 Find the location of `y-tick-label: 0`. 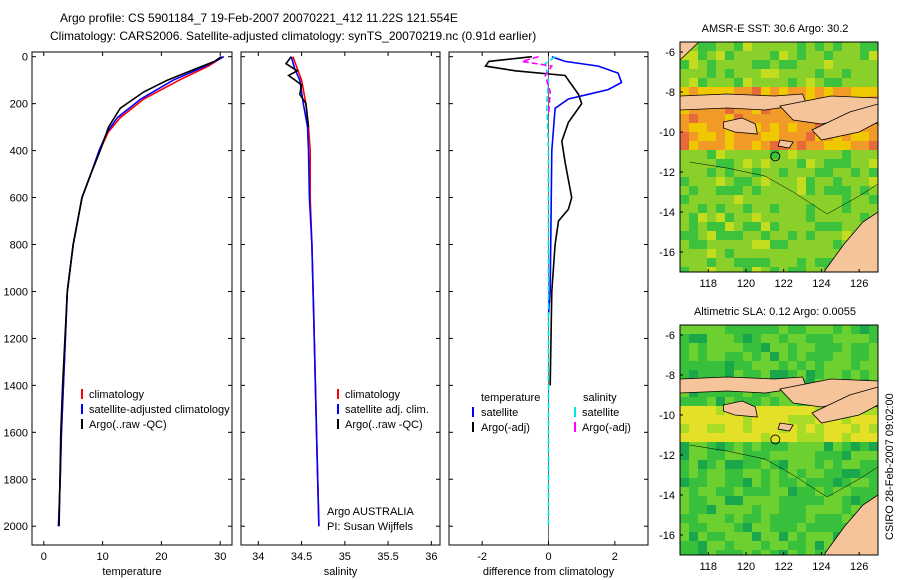

y-tick-label: 0 is located at coordinates (25, 58).